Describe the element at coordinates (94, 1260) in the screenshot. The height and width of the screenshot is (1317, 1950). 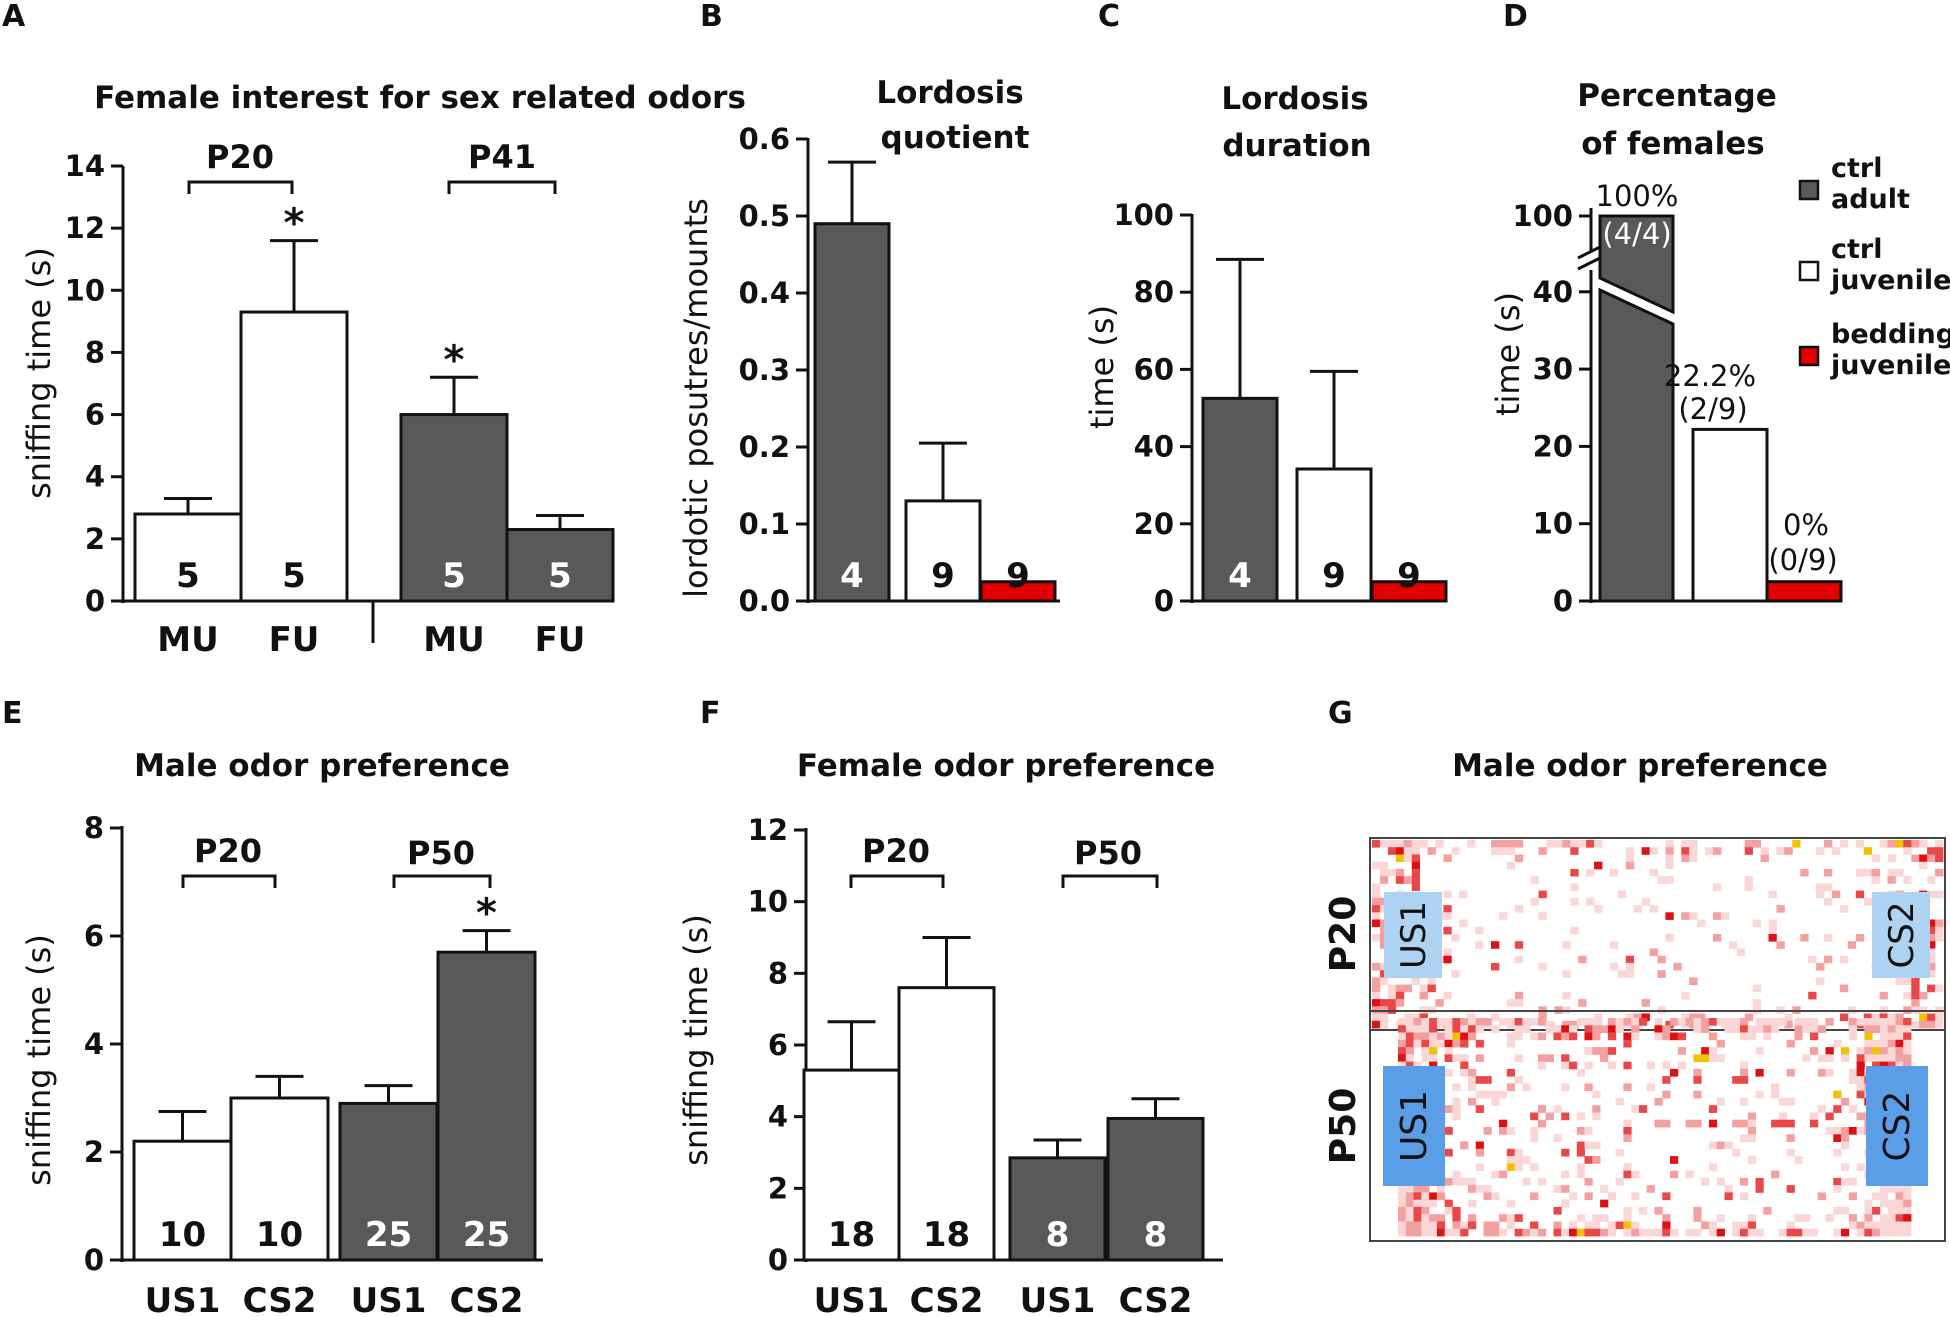
I see `y-tick-label: 0` at that location.